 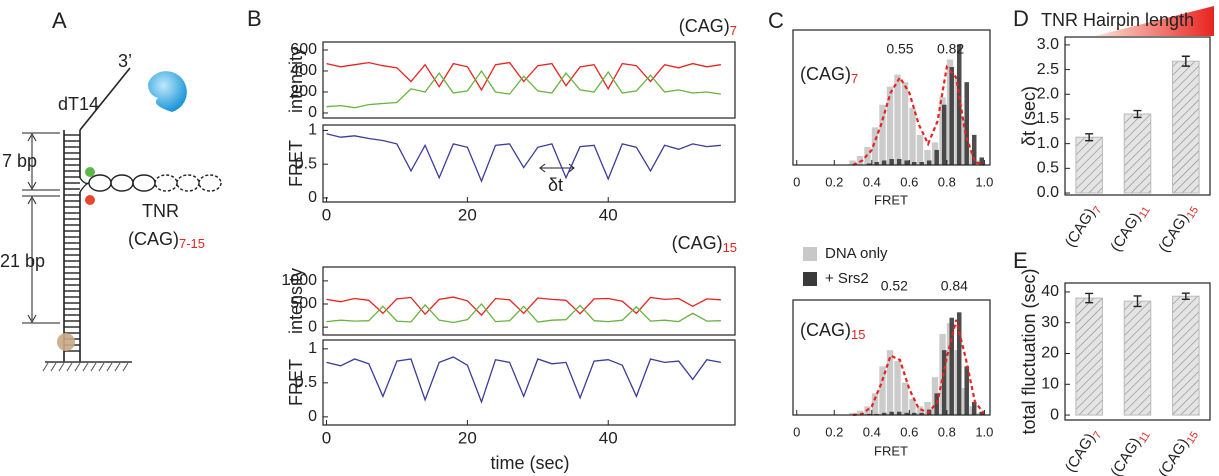 I want to click on y-tick-label: 1.5, so click(x=1048, y=118).